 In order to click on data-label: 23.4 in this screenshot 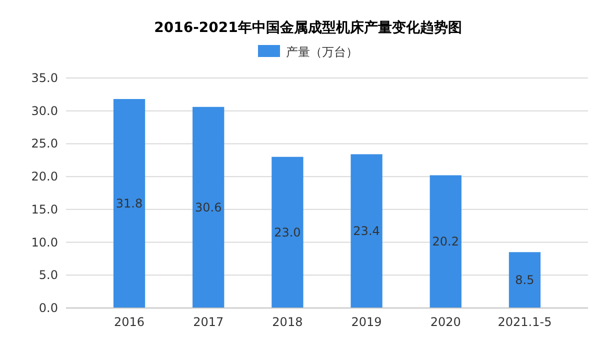, I will do `click(366, 231)`.